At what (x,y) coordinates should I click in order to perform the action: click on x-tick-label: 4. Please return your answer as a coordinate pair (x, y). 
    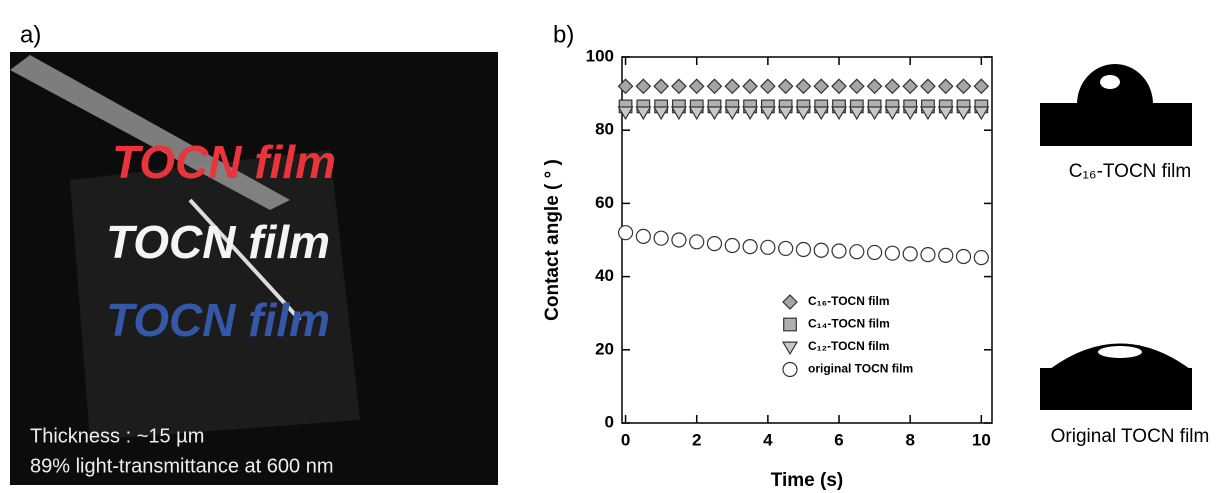
    Looking at the image, I should click on (768, 439).